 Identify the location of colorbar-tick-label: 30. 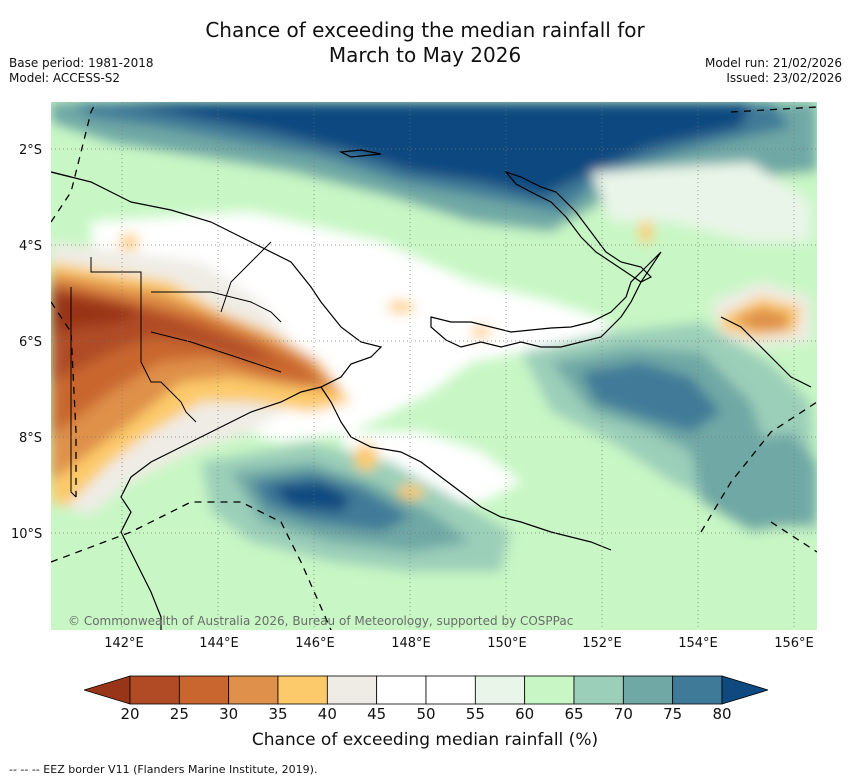
(229, 714).